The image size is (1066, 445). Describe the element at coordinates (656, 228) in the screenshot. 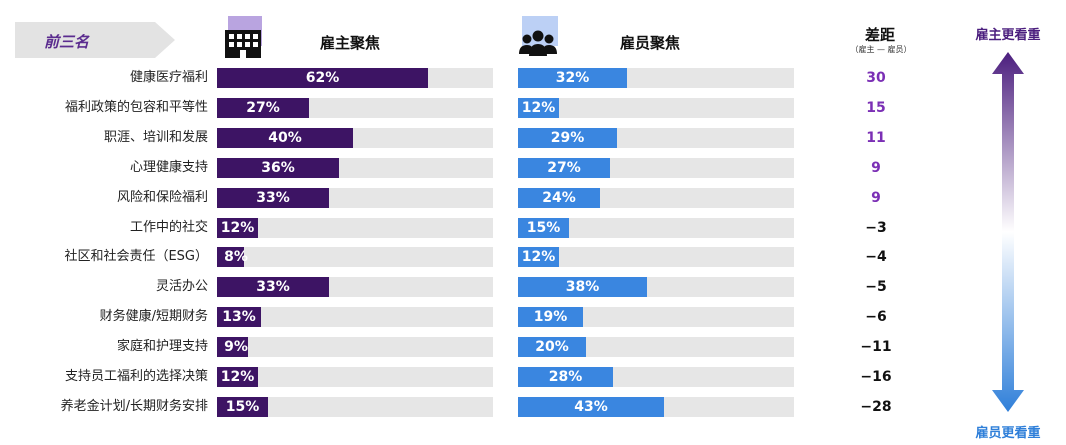

I see `employee-bar-track: 15%` at that location.